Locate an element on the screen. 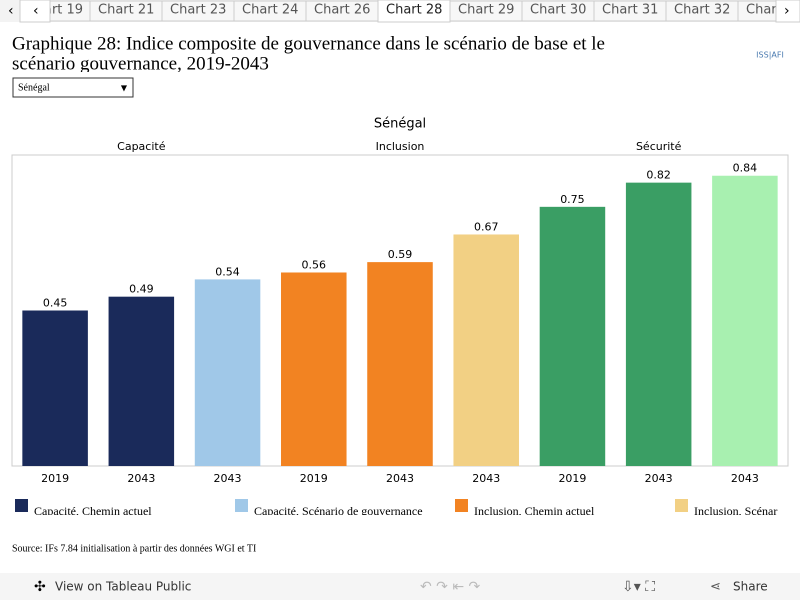  legend-label: Inclusion, Chemin actuel is located at coordinates (534, 511).